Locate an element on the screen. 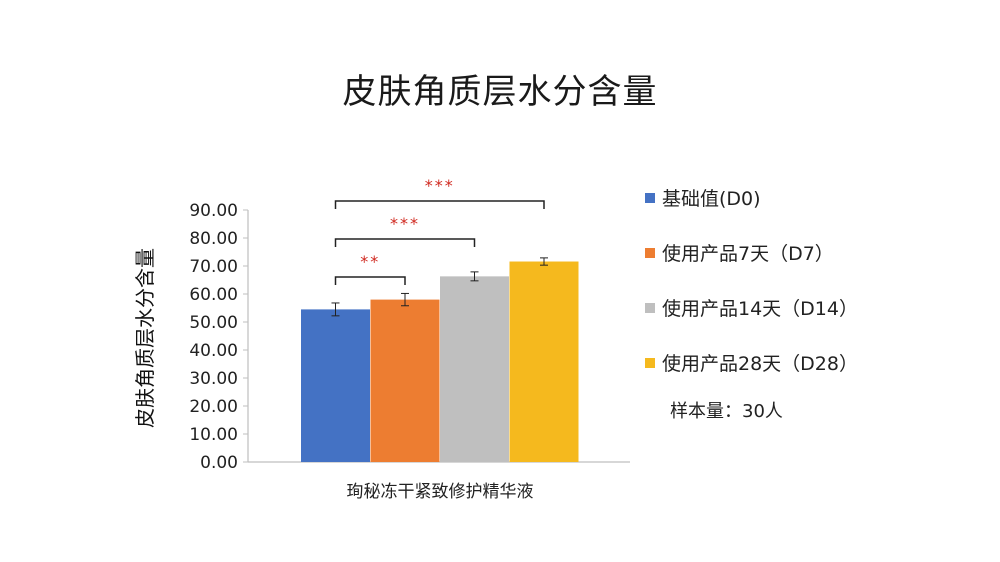 The height and width of the screenshot is (562, 1000). y-tick-label: 60.00 is located at coordinates (213, 295).